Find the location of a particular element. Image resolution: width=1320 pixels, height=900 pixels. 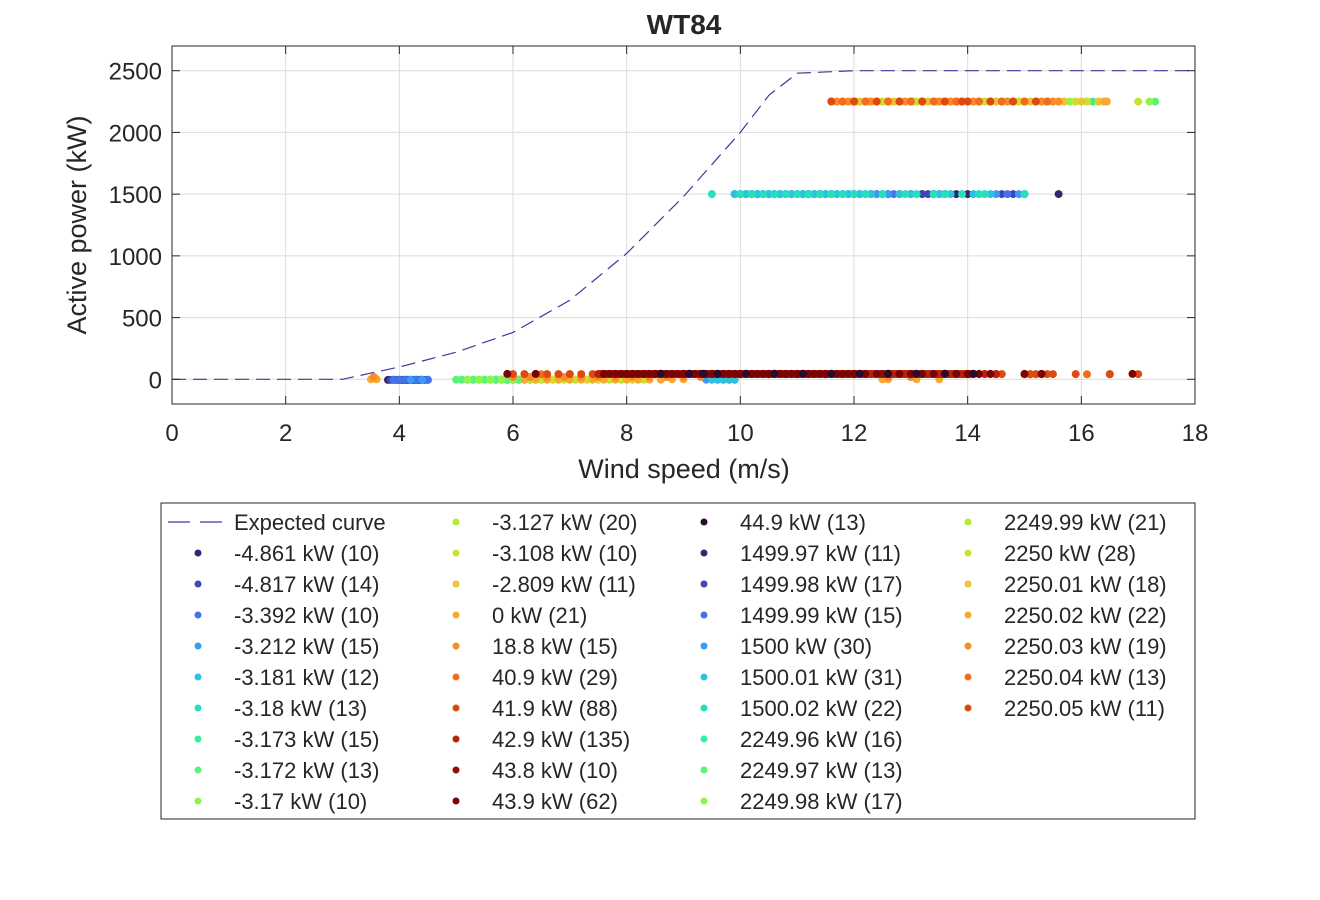

legend-label: Expected curve is located at coordinates (310, 522).